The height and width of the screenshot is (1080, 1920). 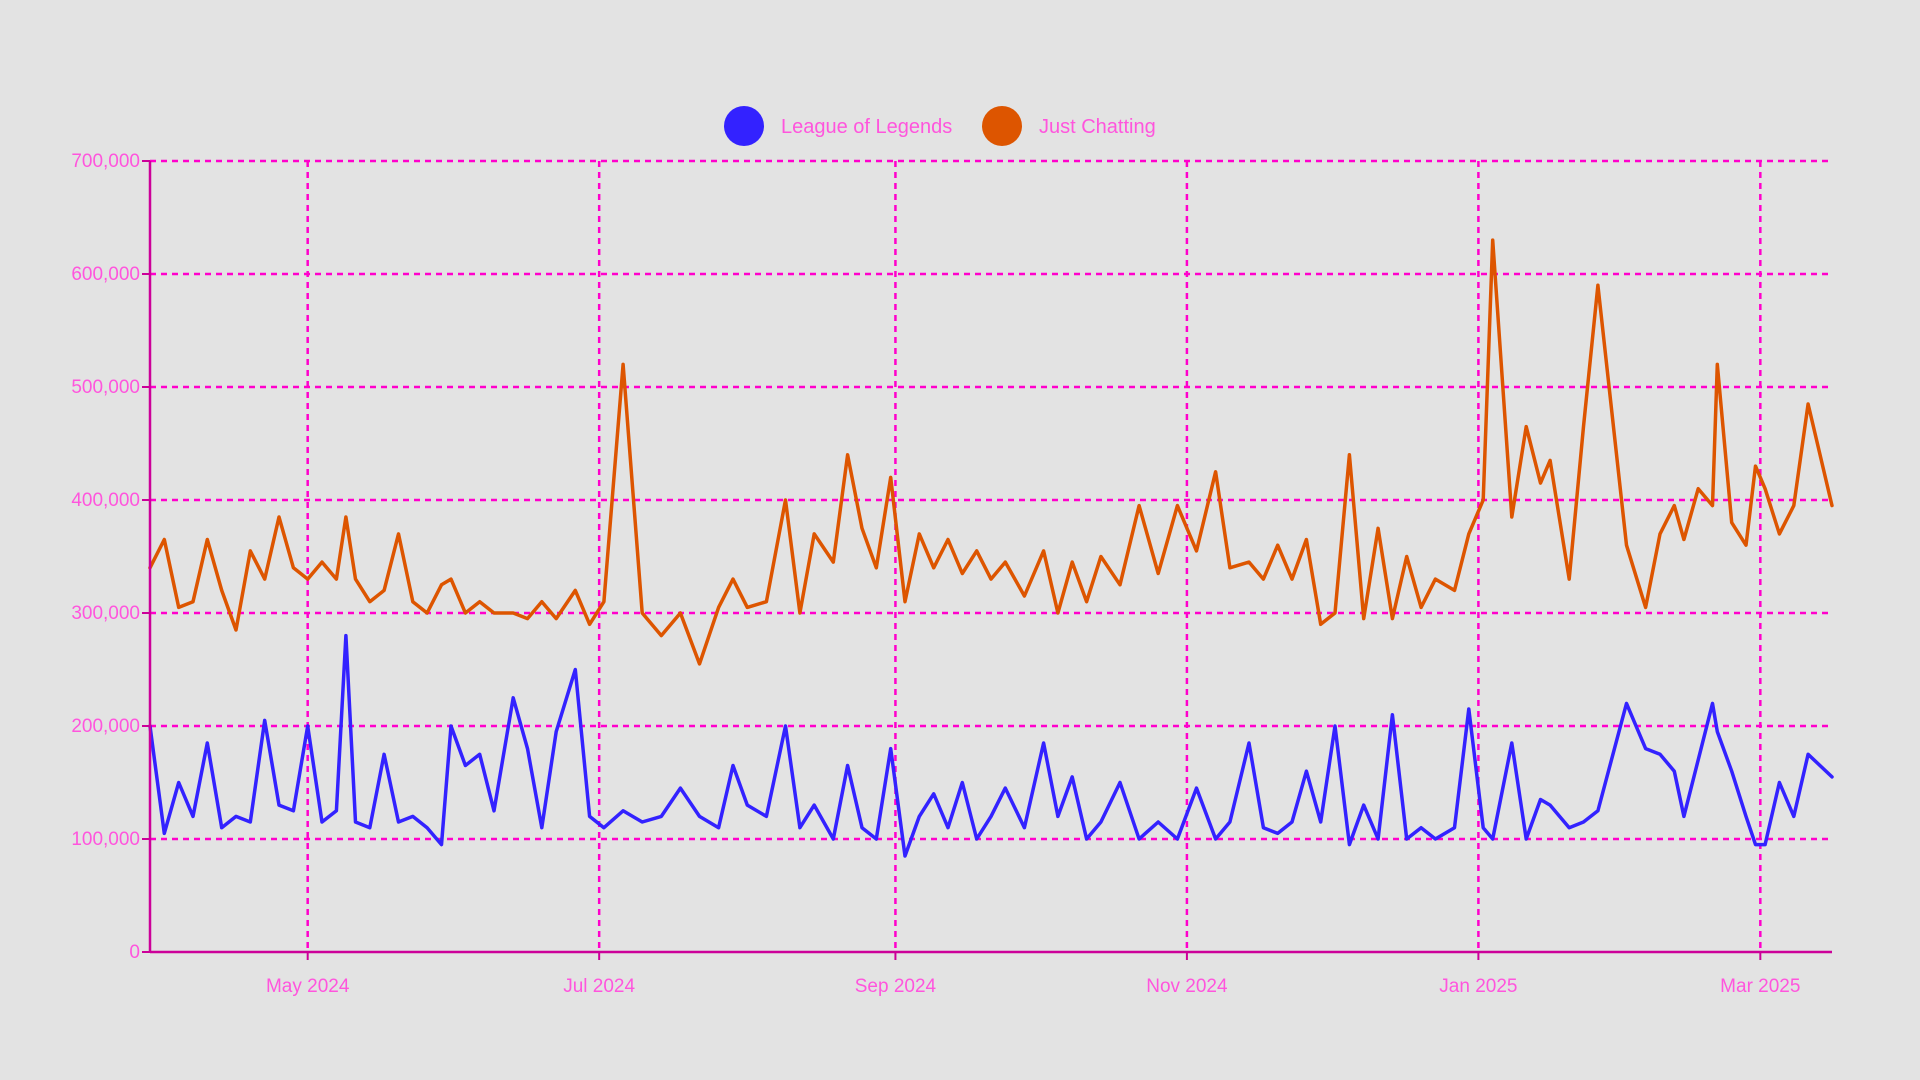 What do you see at coordinates (1002, 126) in the screenshot?
I see `legend-marker-just-chatting` at bounding box center [1002, 126].